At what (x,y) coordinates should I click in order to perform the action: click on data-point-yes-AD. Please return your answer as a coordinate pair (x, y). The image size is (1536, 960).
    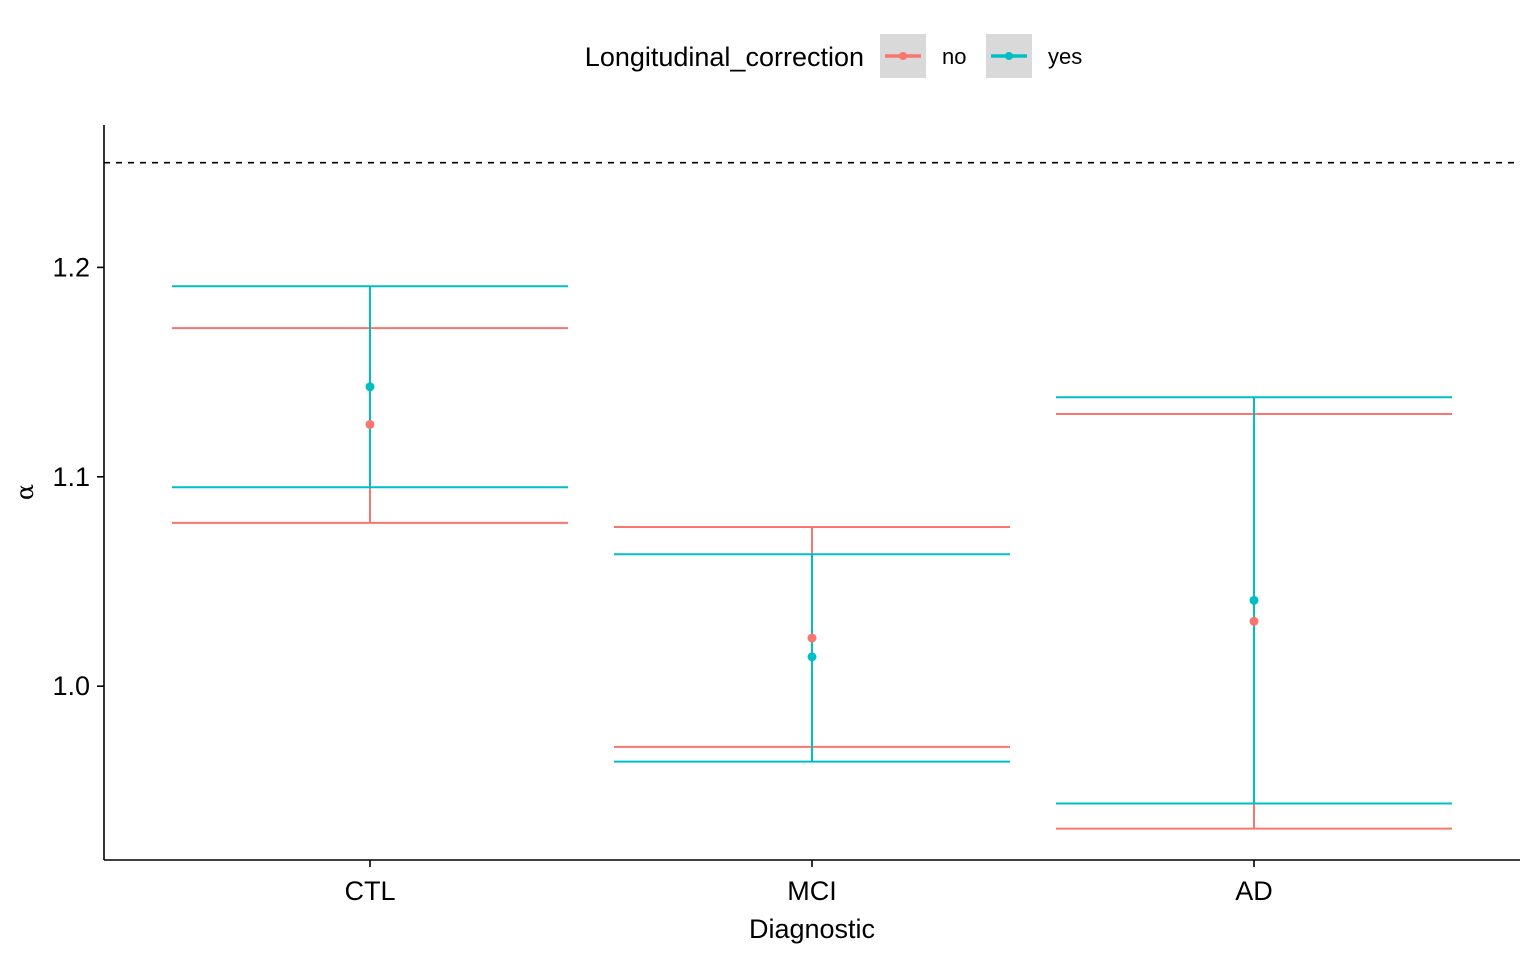
    Looking at the image, I should click on (1254, 600).